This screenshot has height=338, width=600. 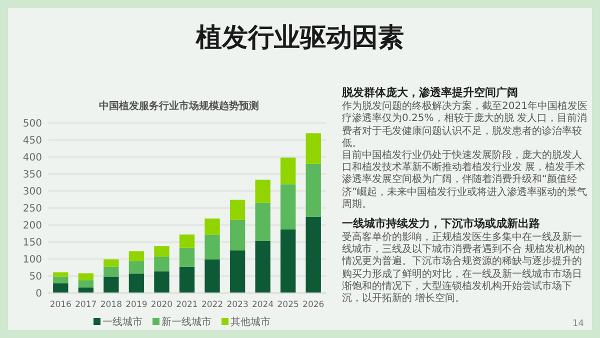 What do you see at coordinates (313, 305) in the screenshot?
I see `x-tick-label: 2026` at bounding box center [313, 305].